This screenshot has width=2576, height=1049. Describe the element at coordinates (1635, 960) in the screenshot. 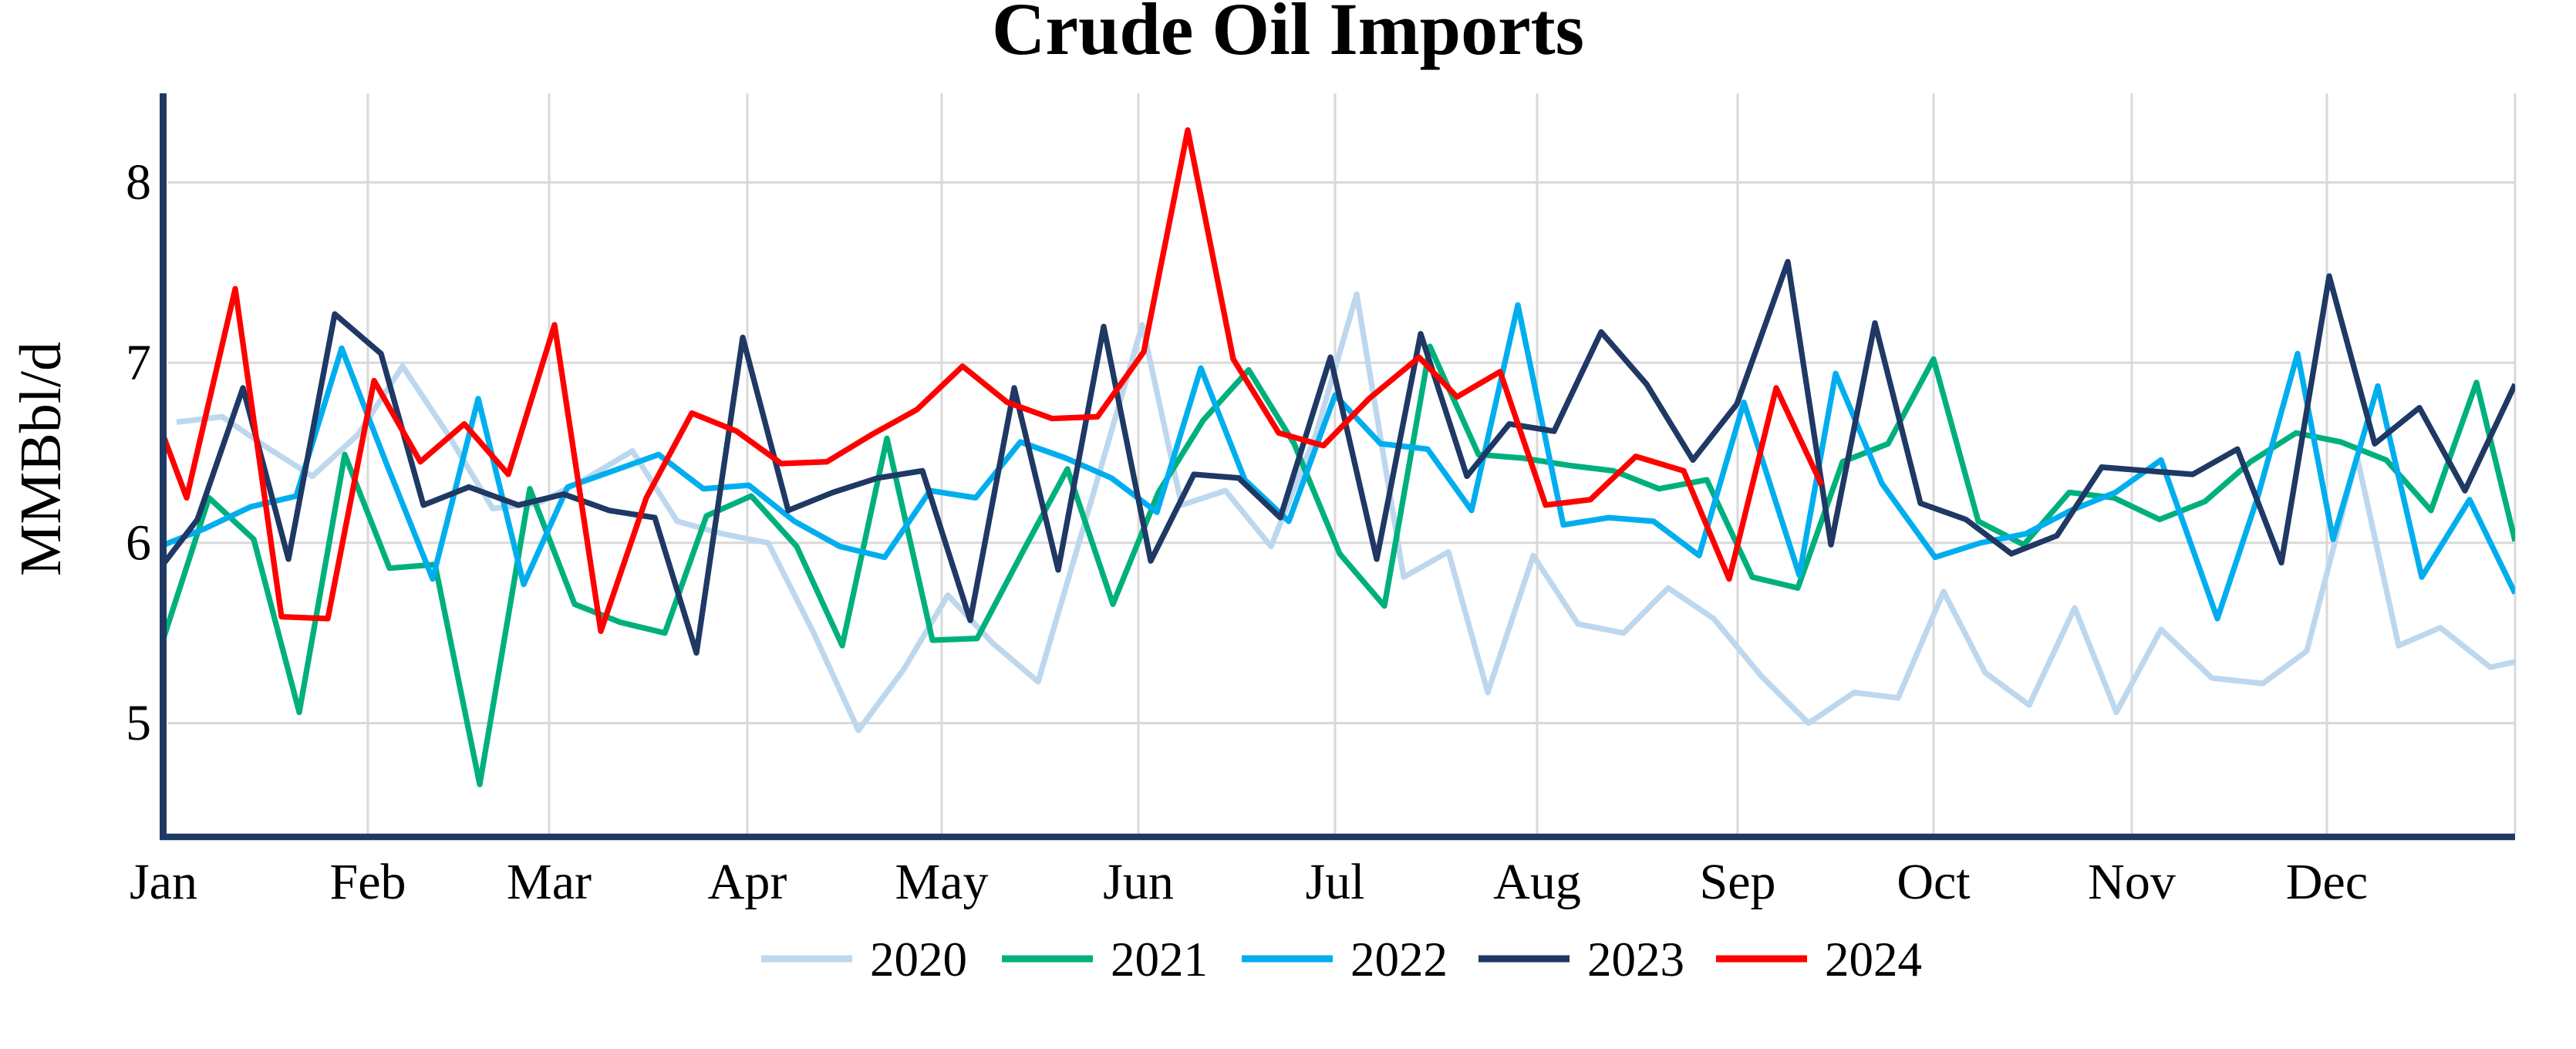

I see `svg-text: 2023` at that location.